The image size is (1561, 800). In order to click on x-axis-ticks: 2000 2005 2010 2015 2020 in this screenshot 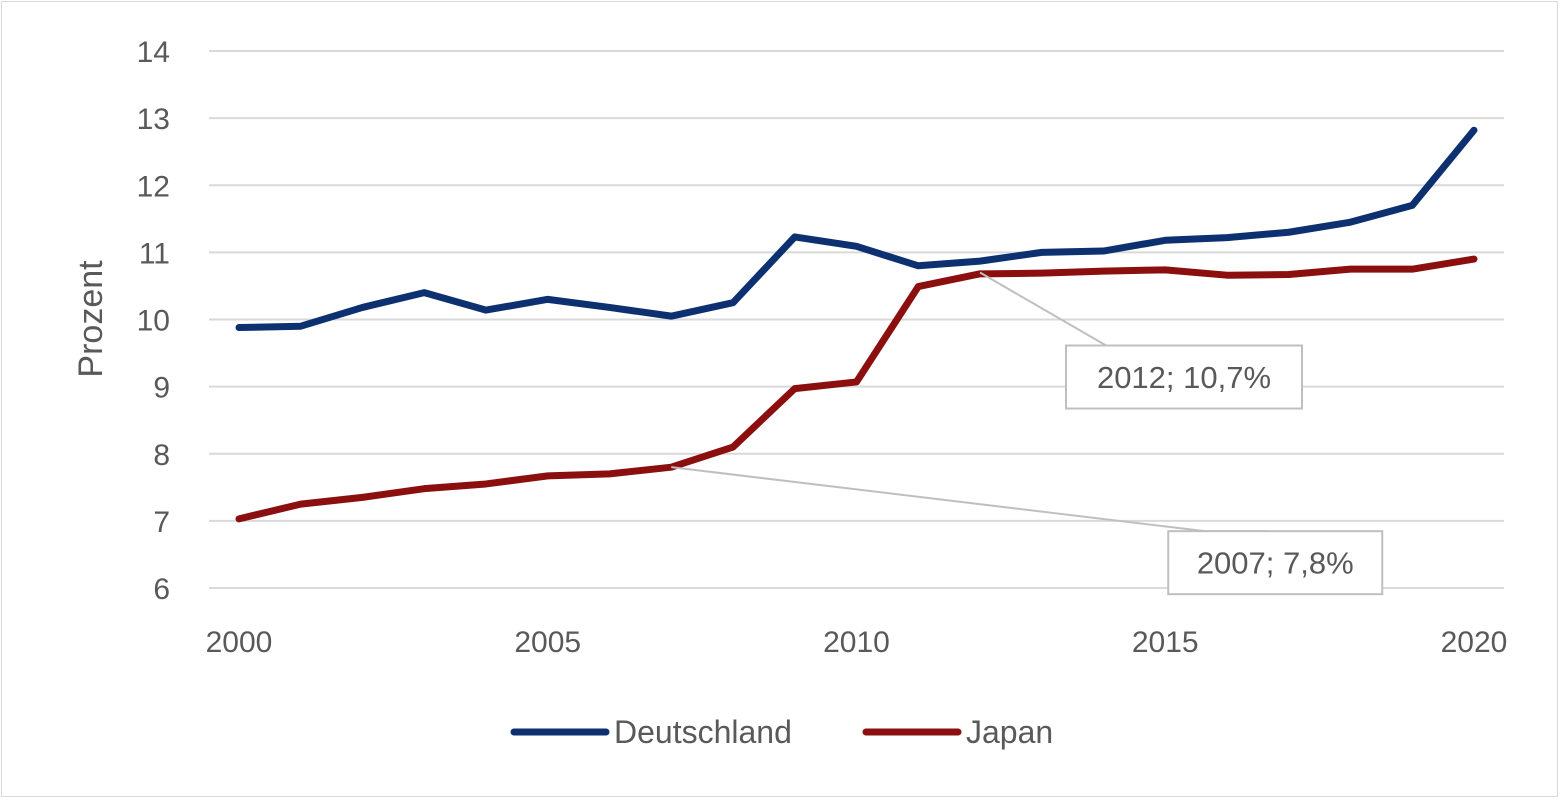, I will do `click(857, 642)`.